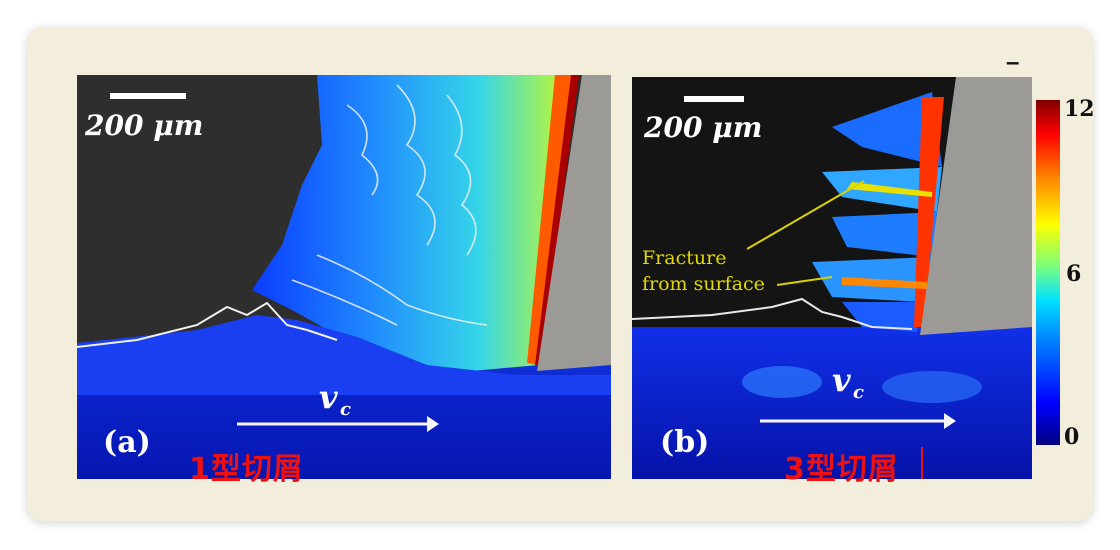  Describe the element at coordinates (246, 469) in the screenshot. I see `chip-type-label-a: 1型切屑` at that location.